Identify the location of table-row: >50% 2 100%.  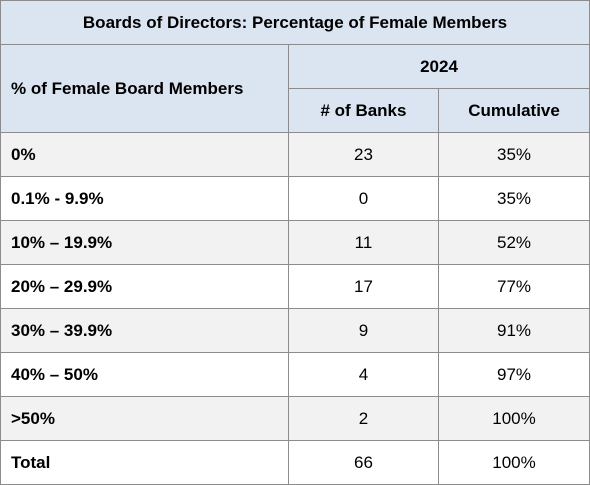
(295, 418).